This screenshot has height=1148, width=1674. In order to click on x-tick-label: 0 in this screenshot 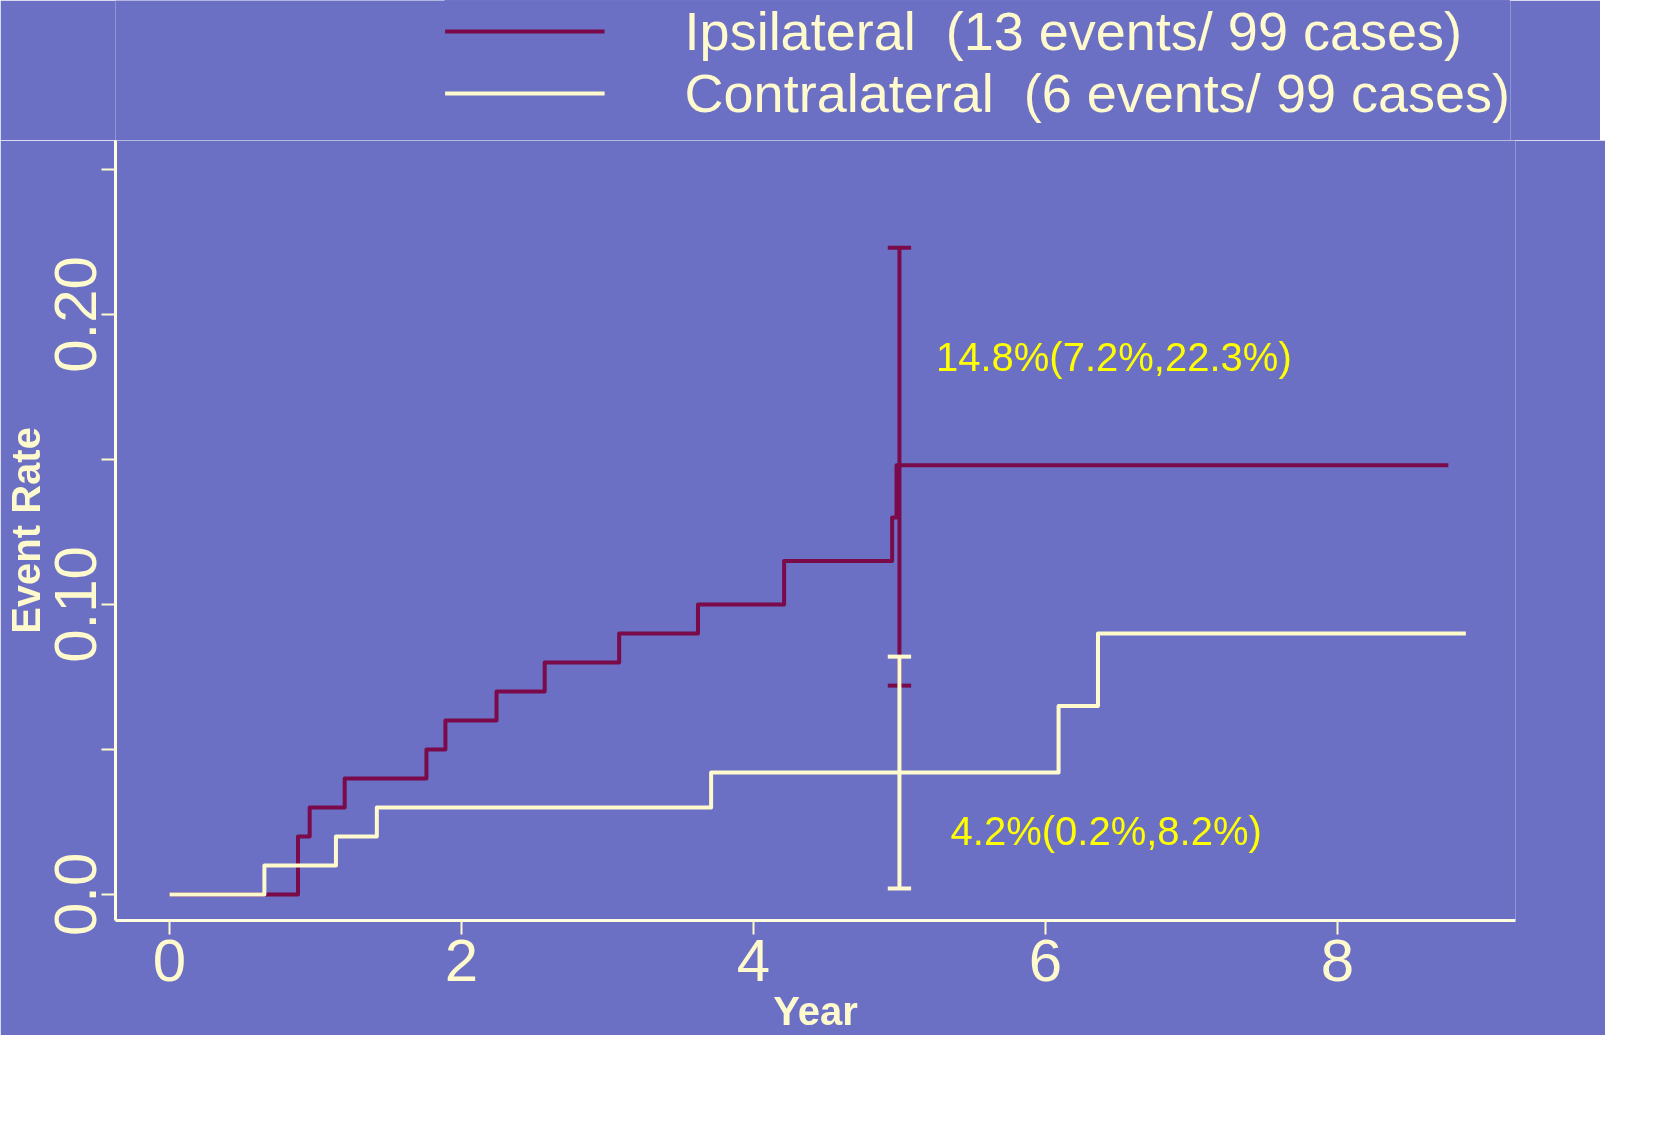, I will do `click(169, 960)`.